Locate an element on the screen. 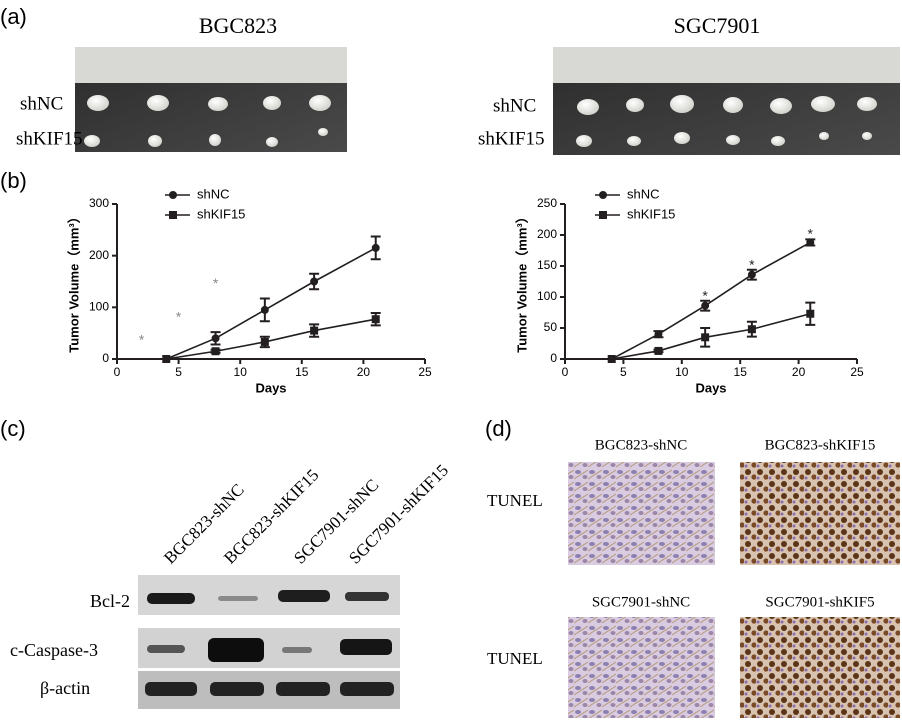 Image resolution: width=902 pixels, height=722 pixels. image-label: BGC823-shKIF15 is located at coordinates (820, 445).